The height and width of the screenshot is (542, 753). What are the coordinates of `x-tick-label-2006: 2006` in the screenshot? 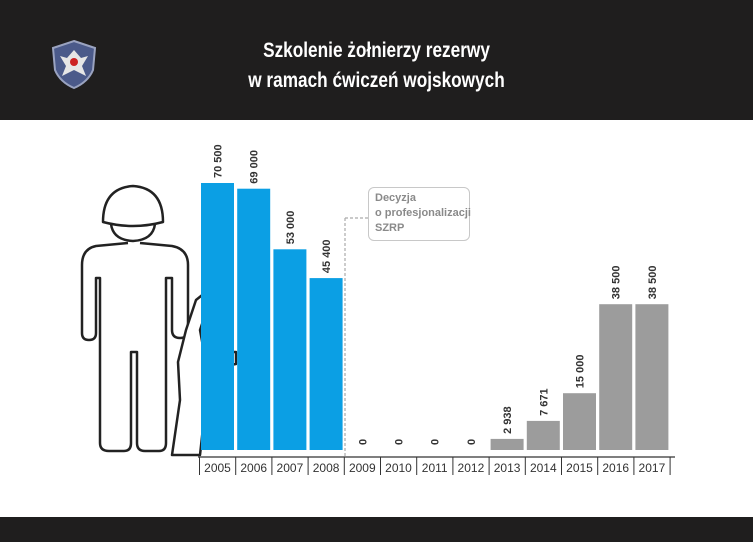 It's located at (253, 468).